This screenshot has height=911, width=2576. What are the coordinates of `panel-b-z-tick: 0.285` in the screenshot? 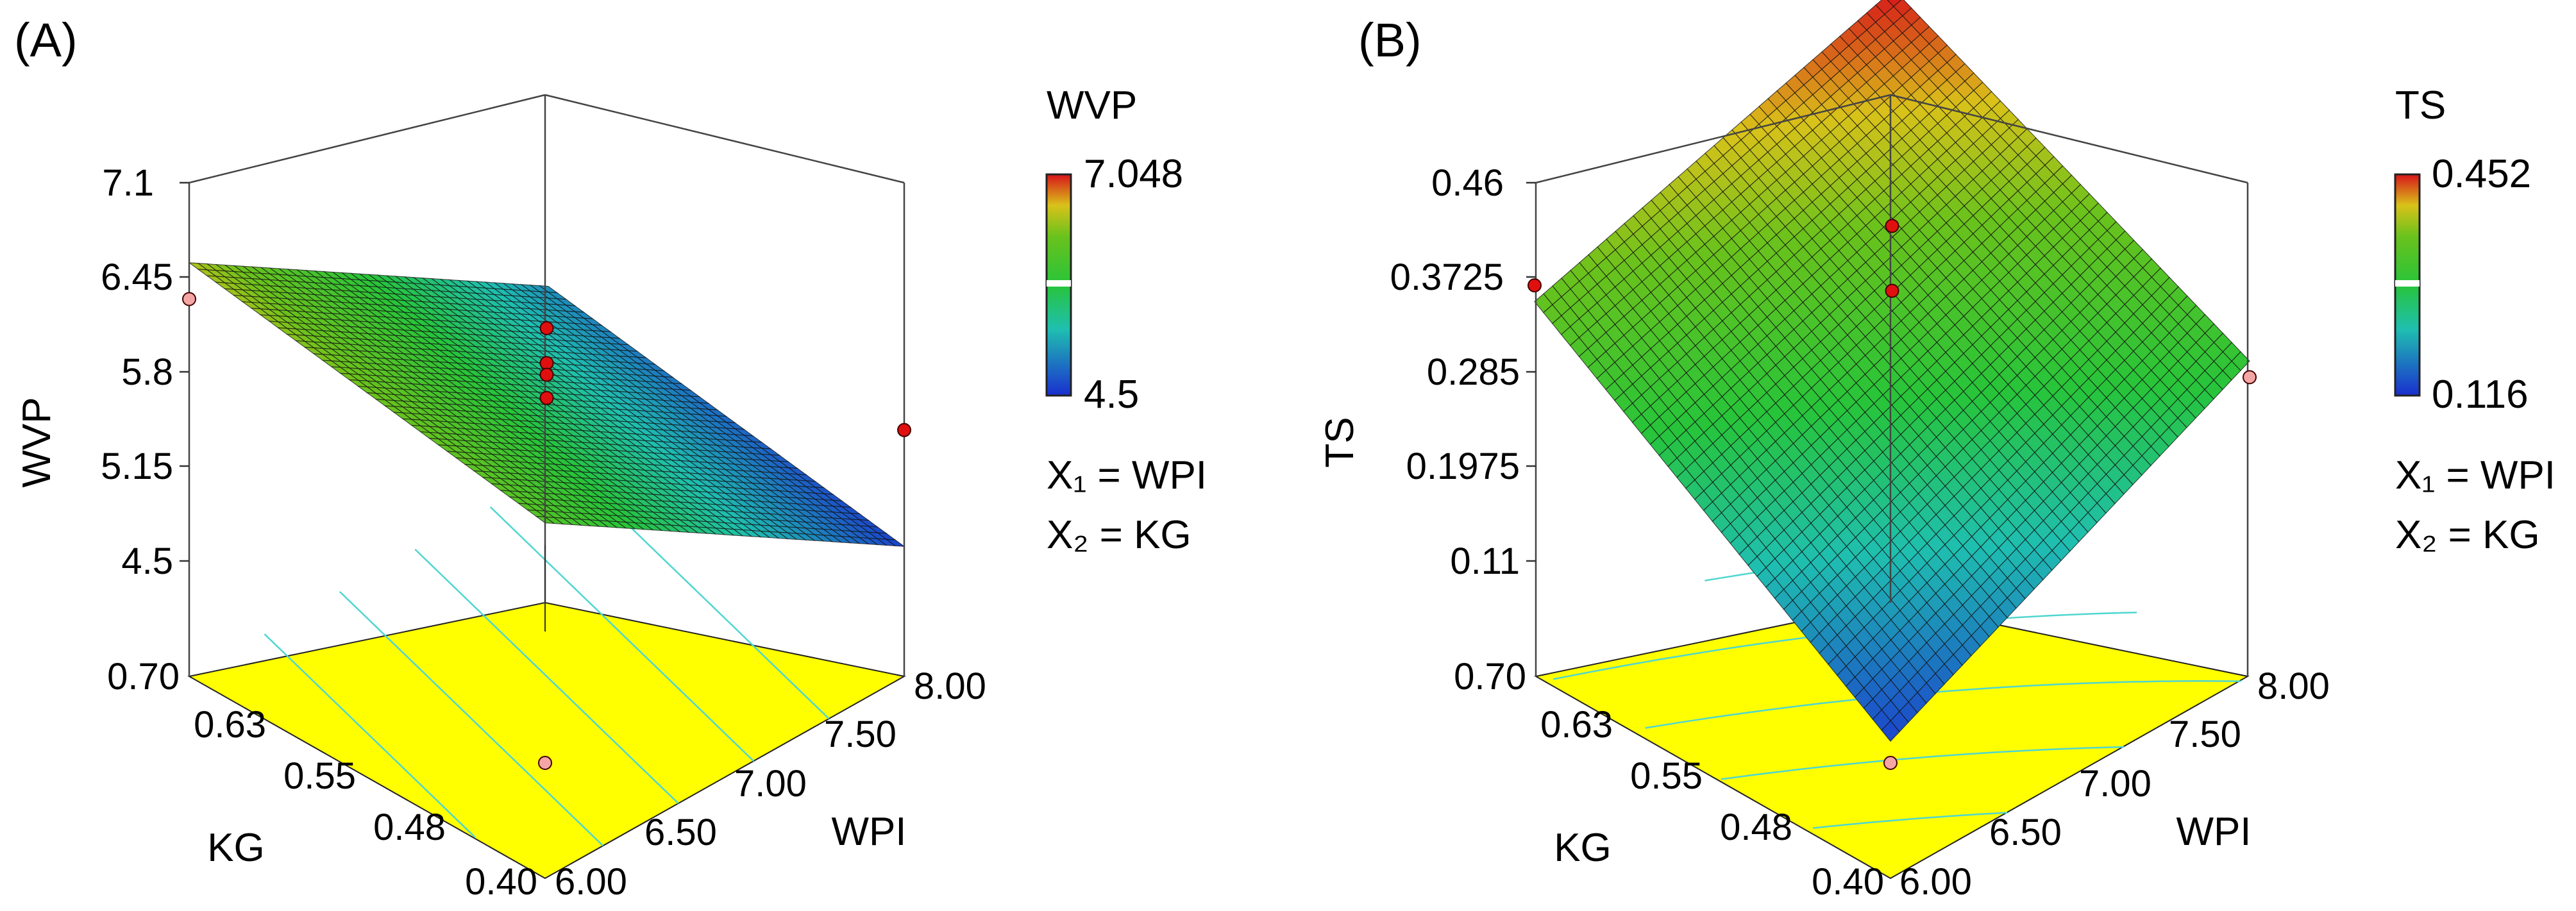 It's located at (1473, 372).